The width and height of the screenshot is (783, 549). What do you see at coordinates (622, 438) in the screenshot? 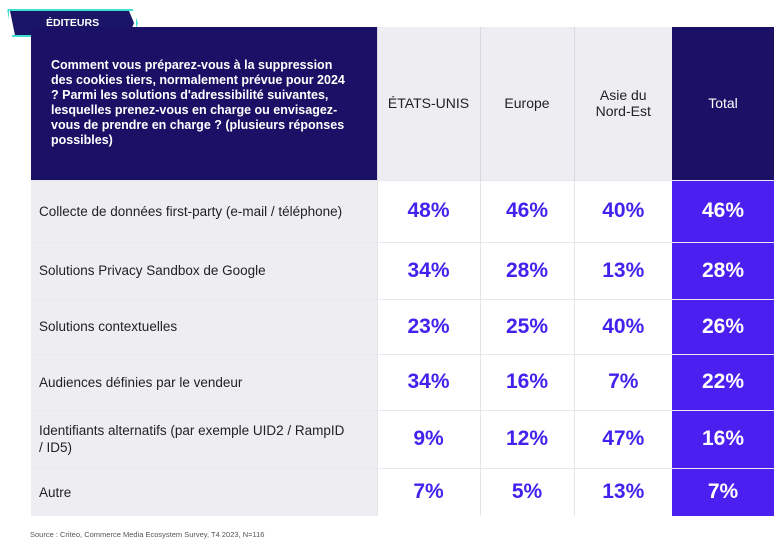
I see `value-cell: 47%` at bounding box center [622, 438].